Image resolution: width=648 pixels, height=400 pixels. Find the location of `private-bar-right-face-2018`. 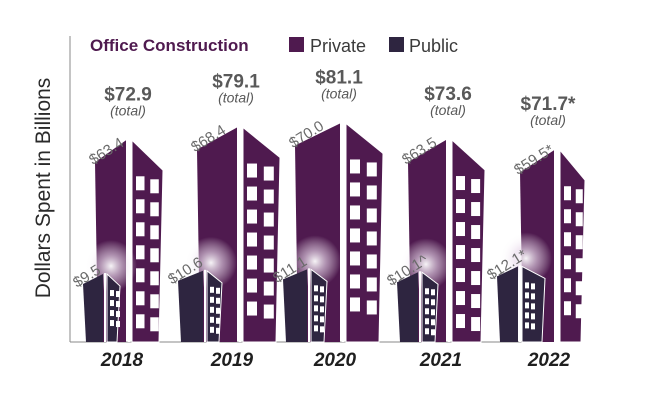

private-bar-right-face-2018 is located at coordinates (147, 241).